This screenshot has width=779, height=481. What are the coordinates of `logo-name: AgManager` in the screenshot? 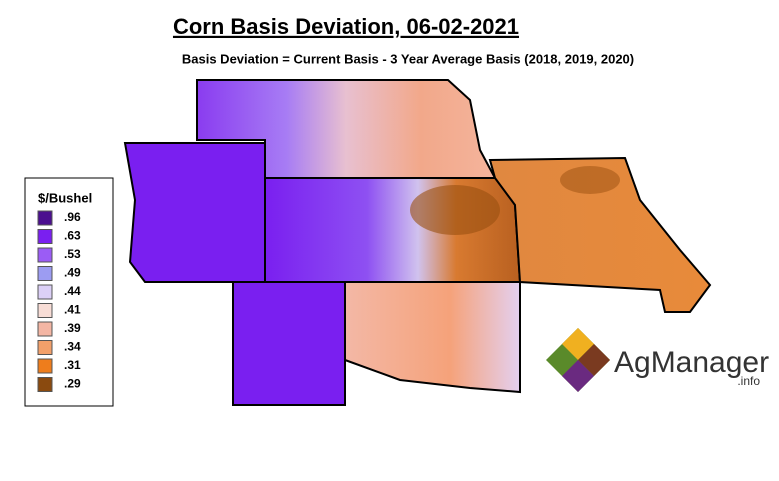 It's located at (691, 362).